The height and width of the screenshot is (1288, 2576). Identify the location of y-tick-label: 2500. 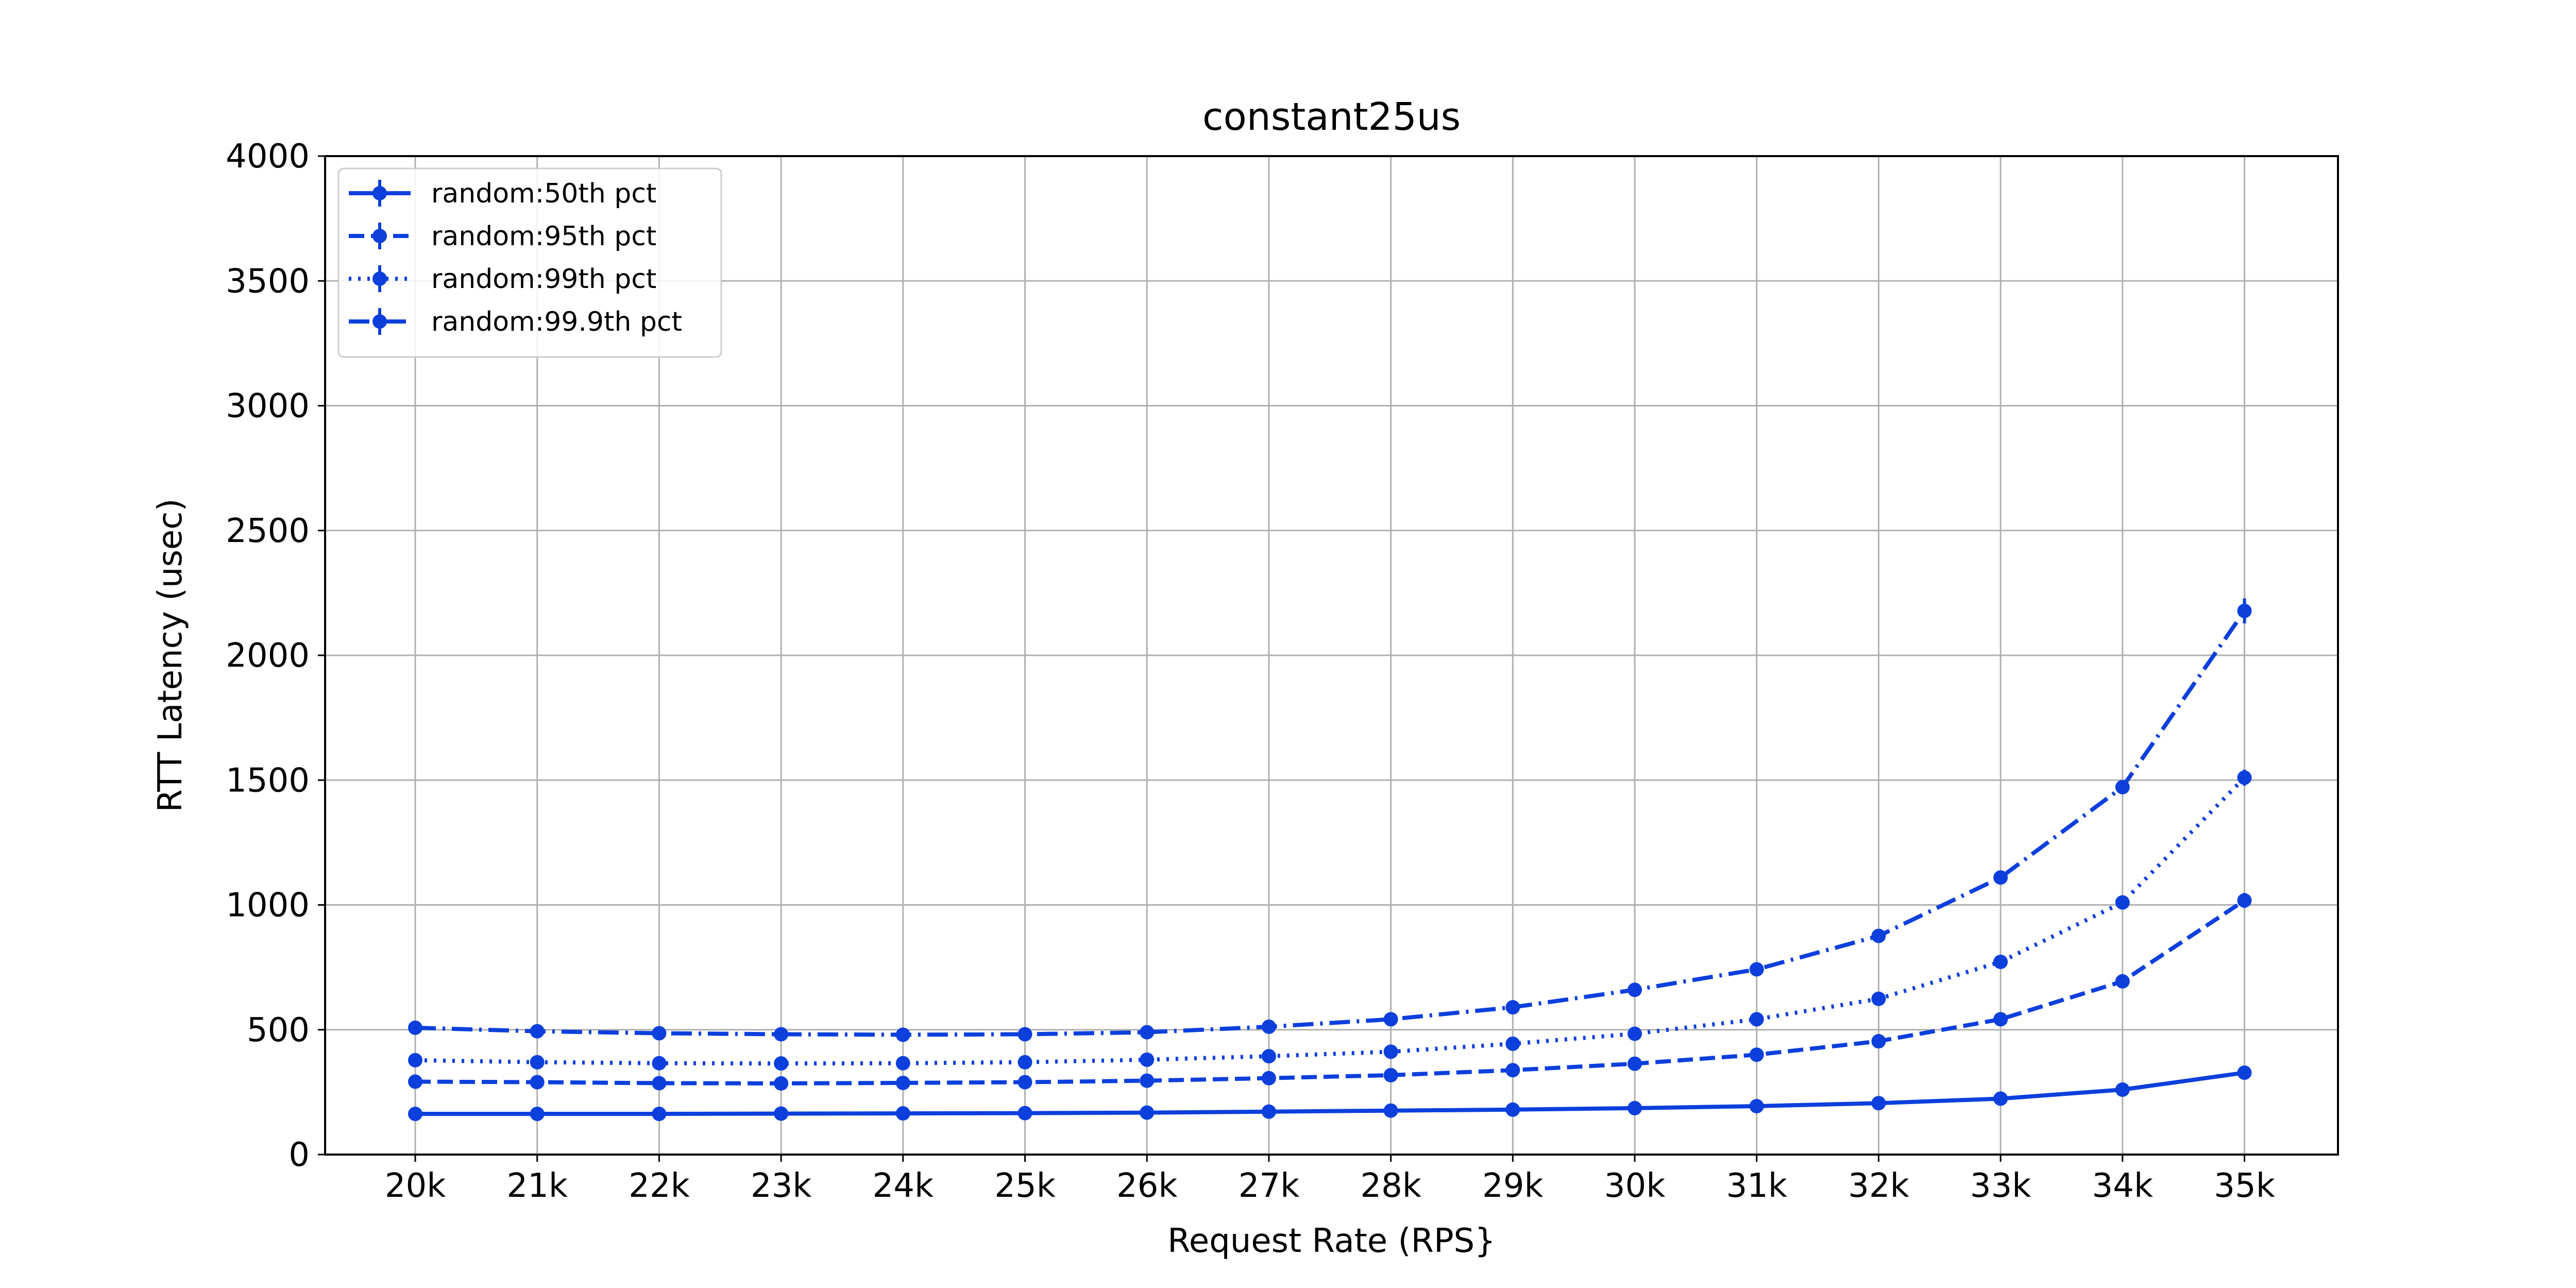
(268, 531).